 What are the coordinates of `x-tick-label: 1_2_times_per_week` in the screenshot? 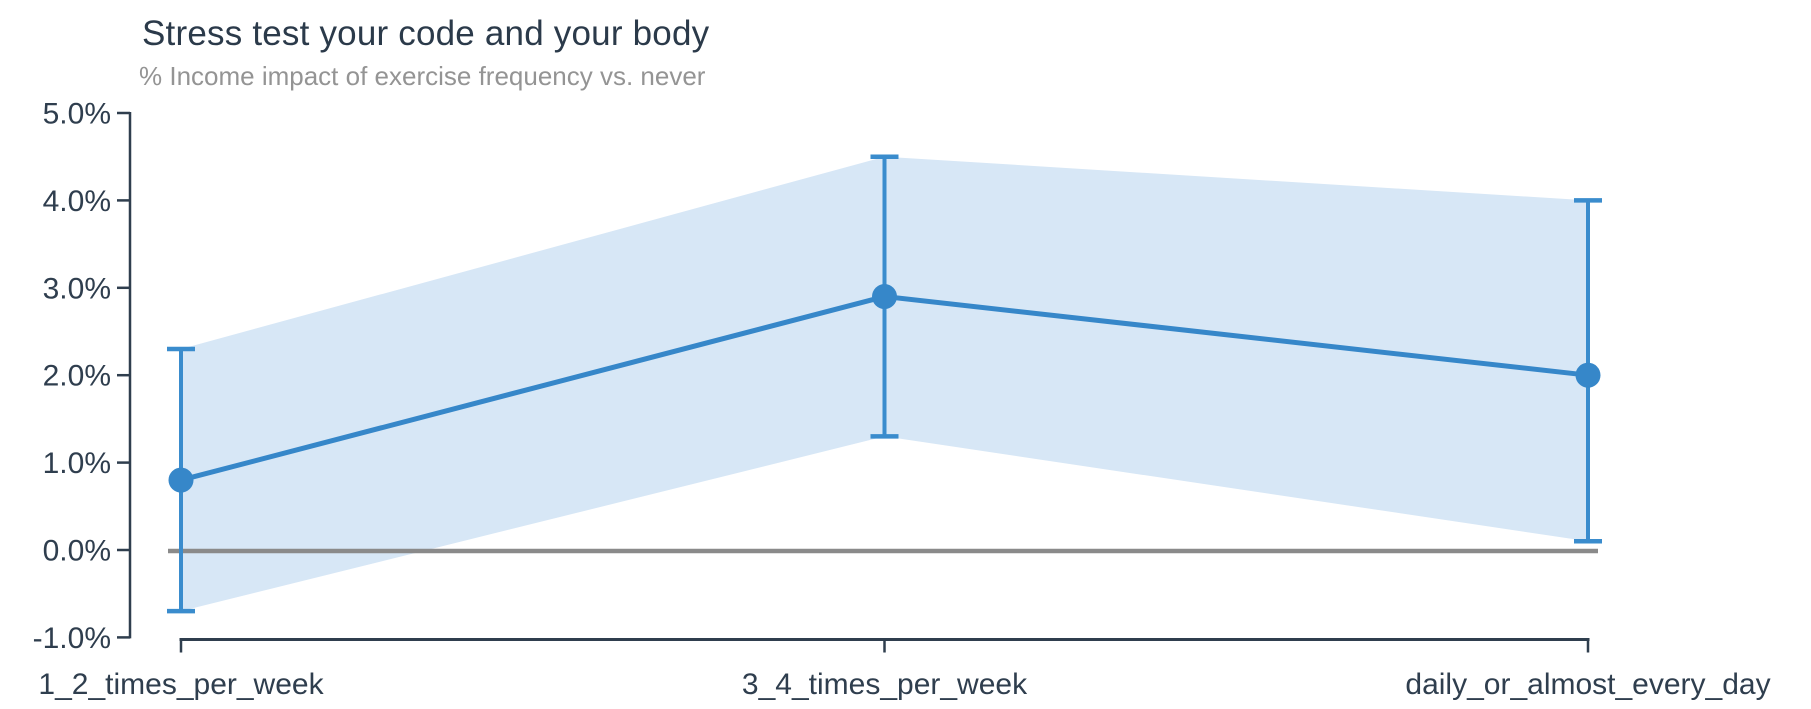 It's located at (181, 684).